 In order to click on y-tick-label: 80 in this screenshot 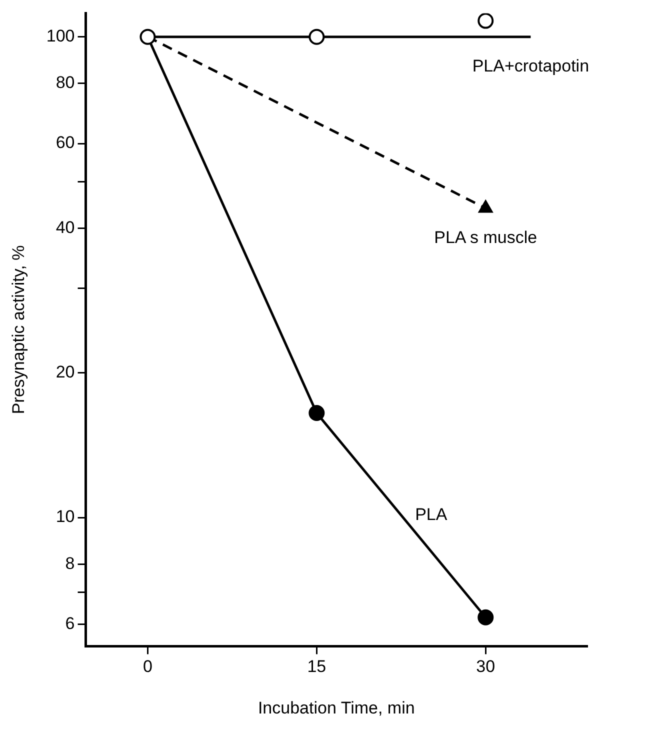, I will do `click(65, 82)`.